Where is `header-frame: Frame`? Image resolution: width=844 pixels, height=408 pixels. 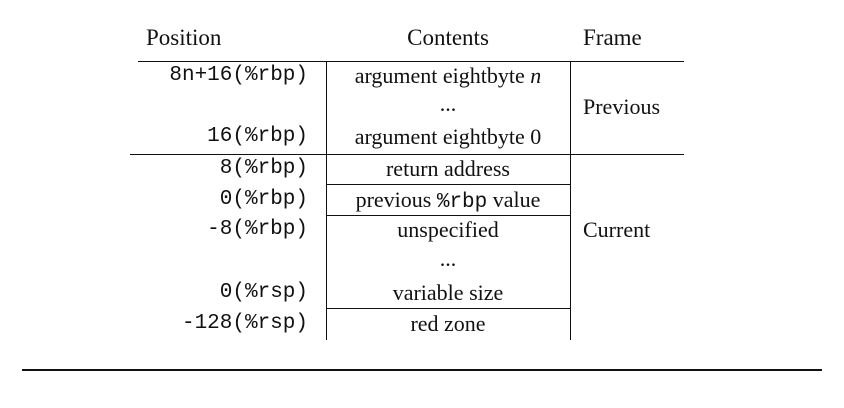 header-frame: Frame is located at coordinates (612, 37).